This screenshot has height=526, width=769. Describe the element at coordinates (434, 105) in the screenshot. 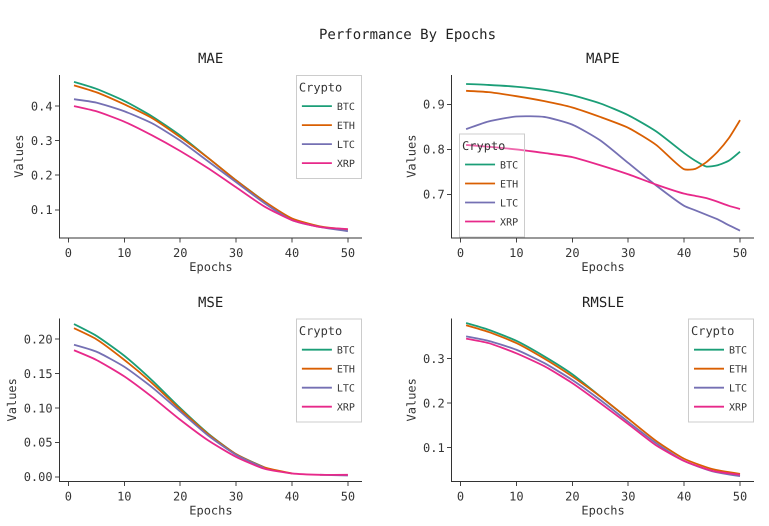

I see `y-tick-label: 0.9` at that location.